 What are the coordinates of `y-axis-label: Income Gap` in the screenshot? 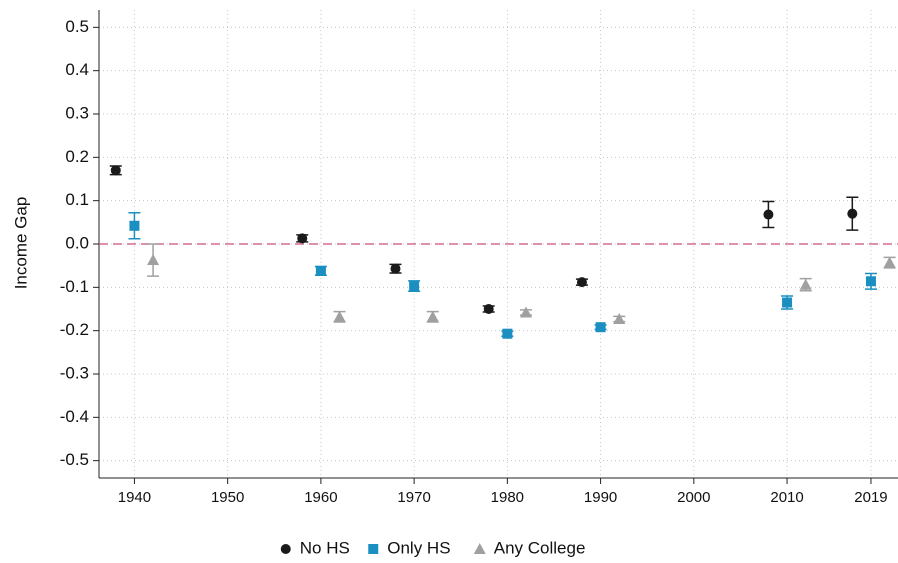 It's located at (20, 243).